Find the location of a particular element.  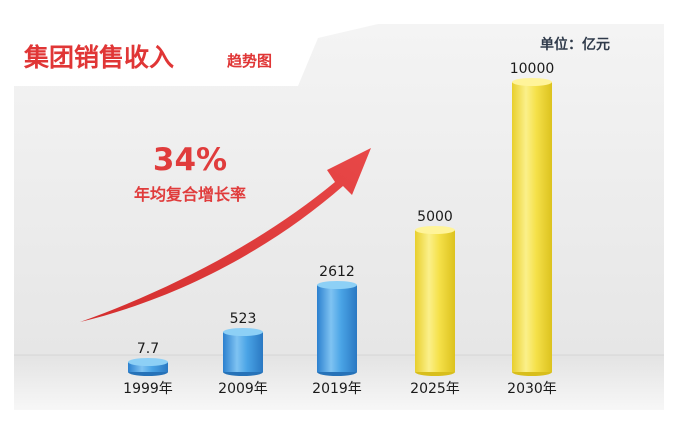

bar-value-label: 5000 is located at coordinates (435, 217).